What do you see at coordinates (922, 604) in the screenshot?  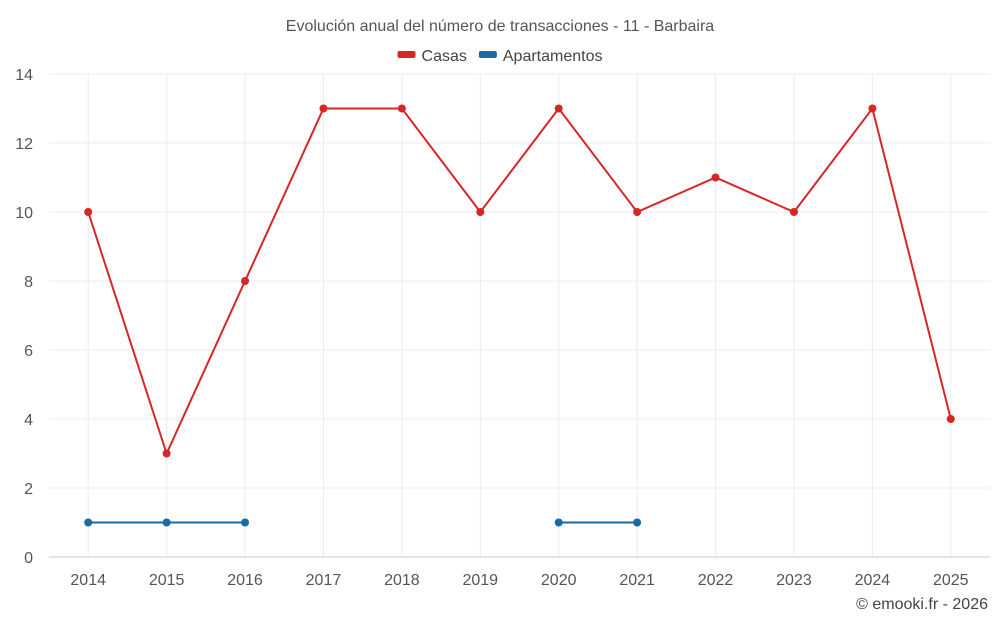 I see `credit-text: © emooki.fr - 2026` at bounding box center [922, 604].